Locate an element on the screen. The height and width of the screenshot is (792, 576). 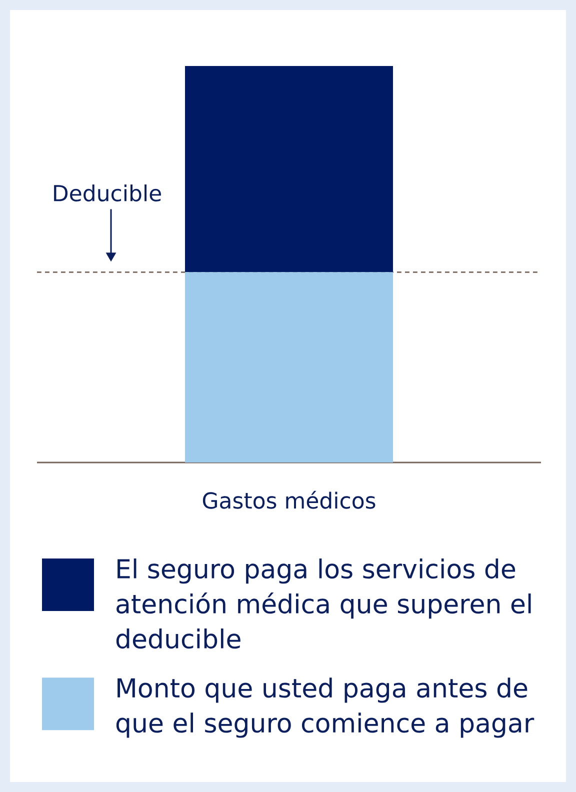
legend-label: Monto que usted paga antes de que el seguro comience a pagar is located at coordinates (325, 708).